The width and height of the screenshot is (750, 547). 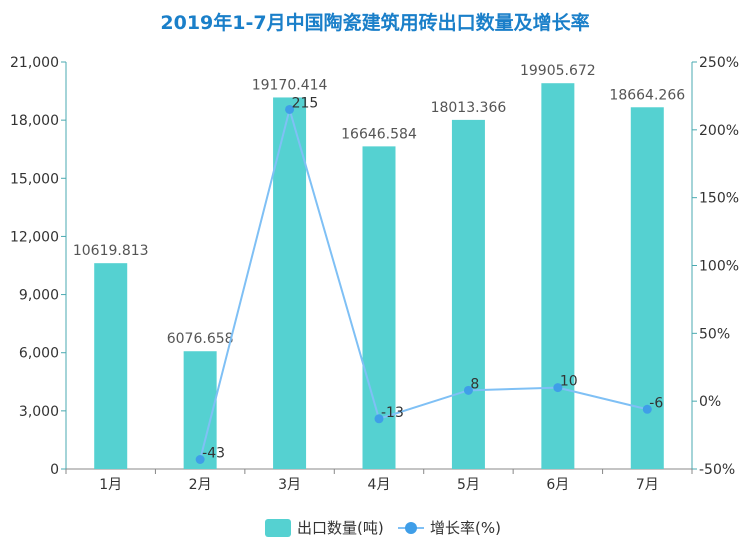 What do you see at coordinates (717, 470) in the screenshot?
I see `right-axis-tick-label: -50%` at bounding box center [717, 470].